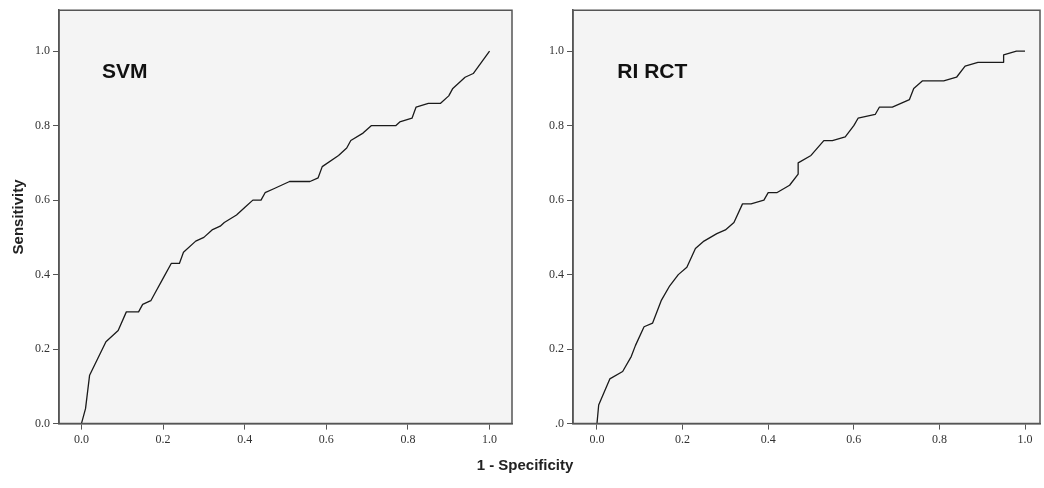 The width and height of the screenshot is (1044, 488). What do you see at coordinates (125, 71) in the screenshot?
I see `text: SVM` at bounding box center [125, 71].